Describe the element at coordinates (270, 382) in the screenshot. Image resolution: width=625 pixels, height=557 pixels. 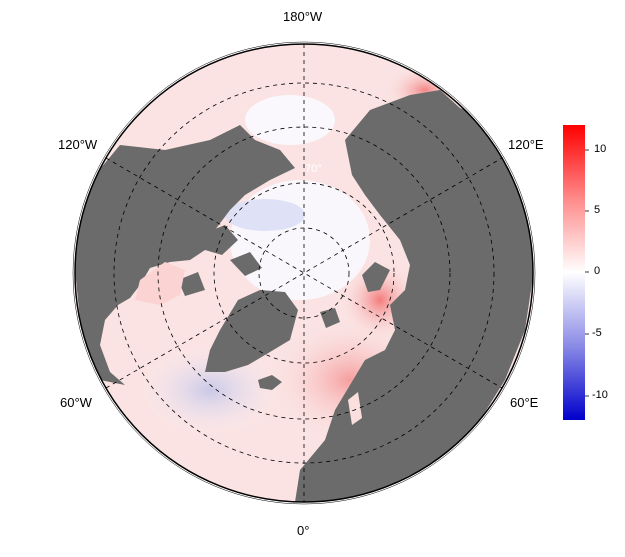
I see `land-iceland` at that location.